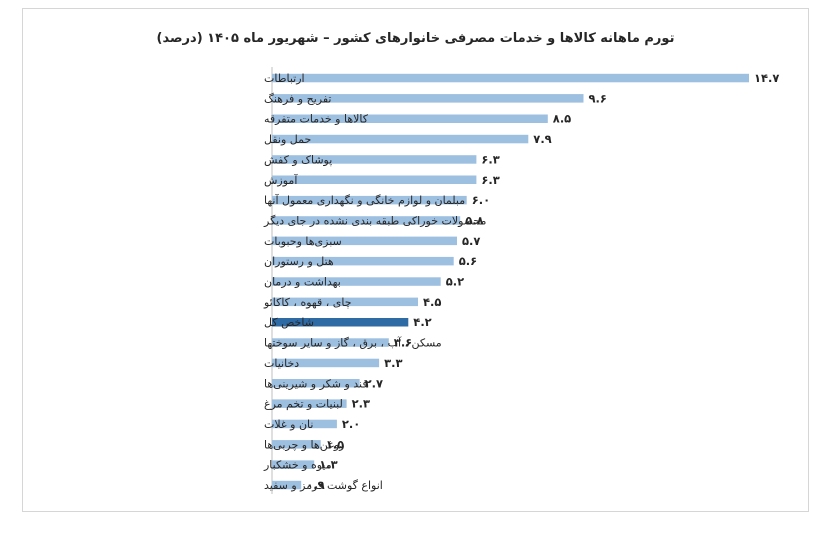  I want to click on value-label: ۳.۶, so click(403, 343).